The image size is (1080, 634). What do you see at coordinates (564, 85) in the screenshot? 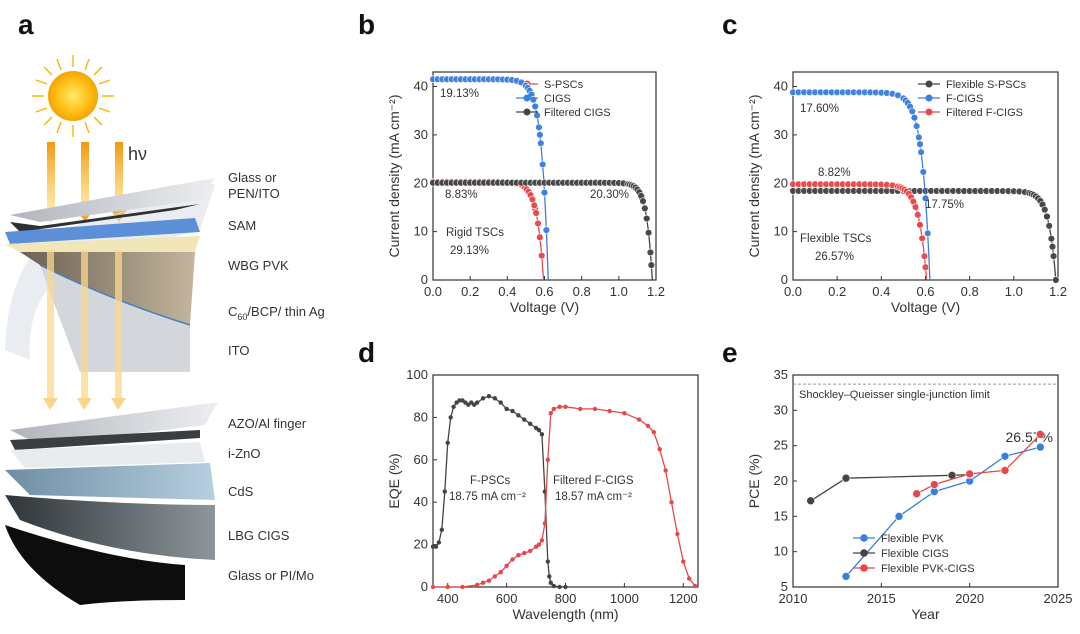
I see `legend-label: S-PSCs` at bounding box center [564, 85].